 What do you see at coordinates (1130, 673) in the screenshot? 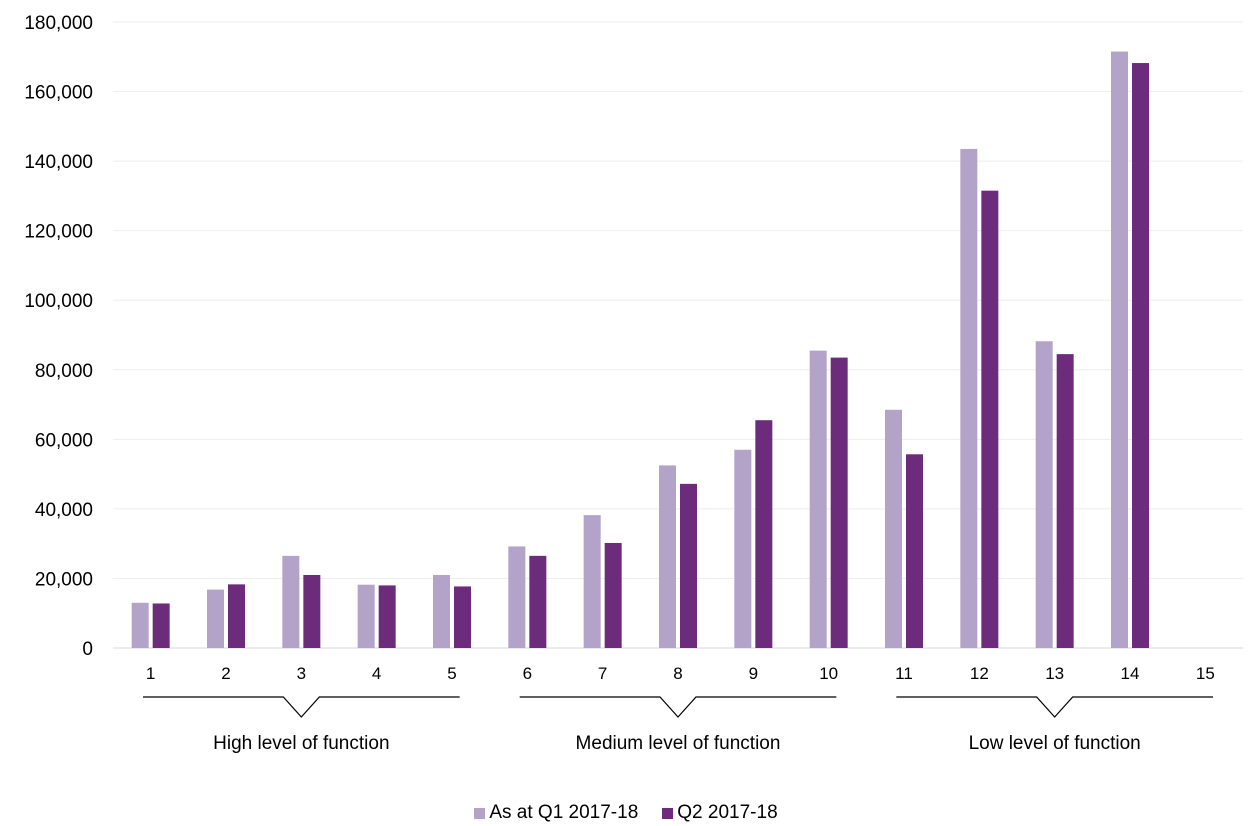
I see `x-tick-label: 14` at bounding box center [1130, 673].